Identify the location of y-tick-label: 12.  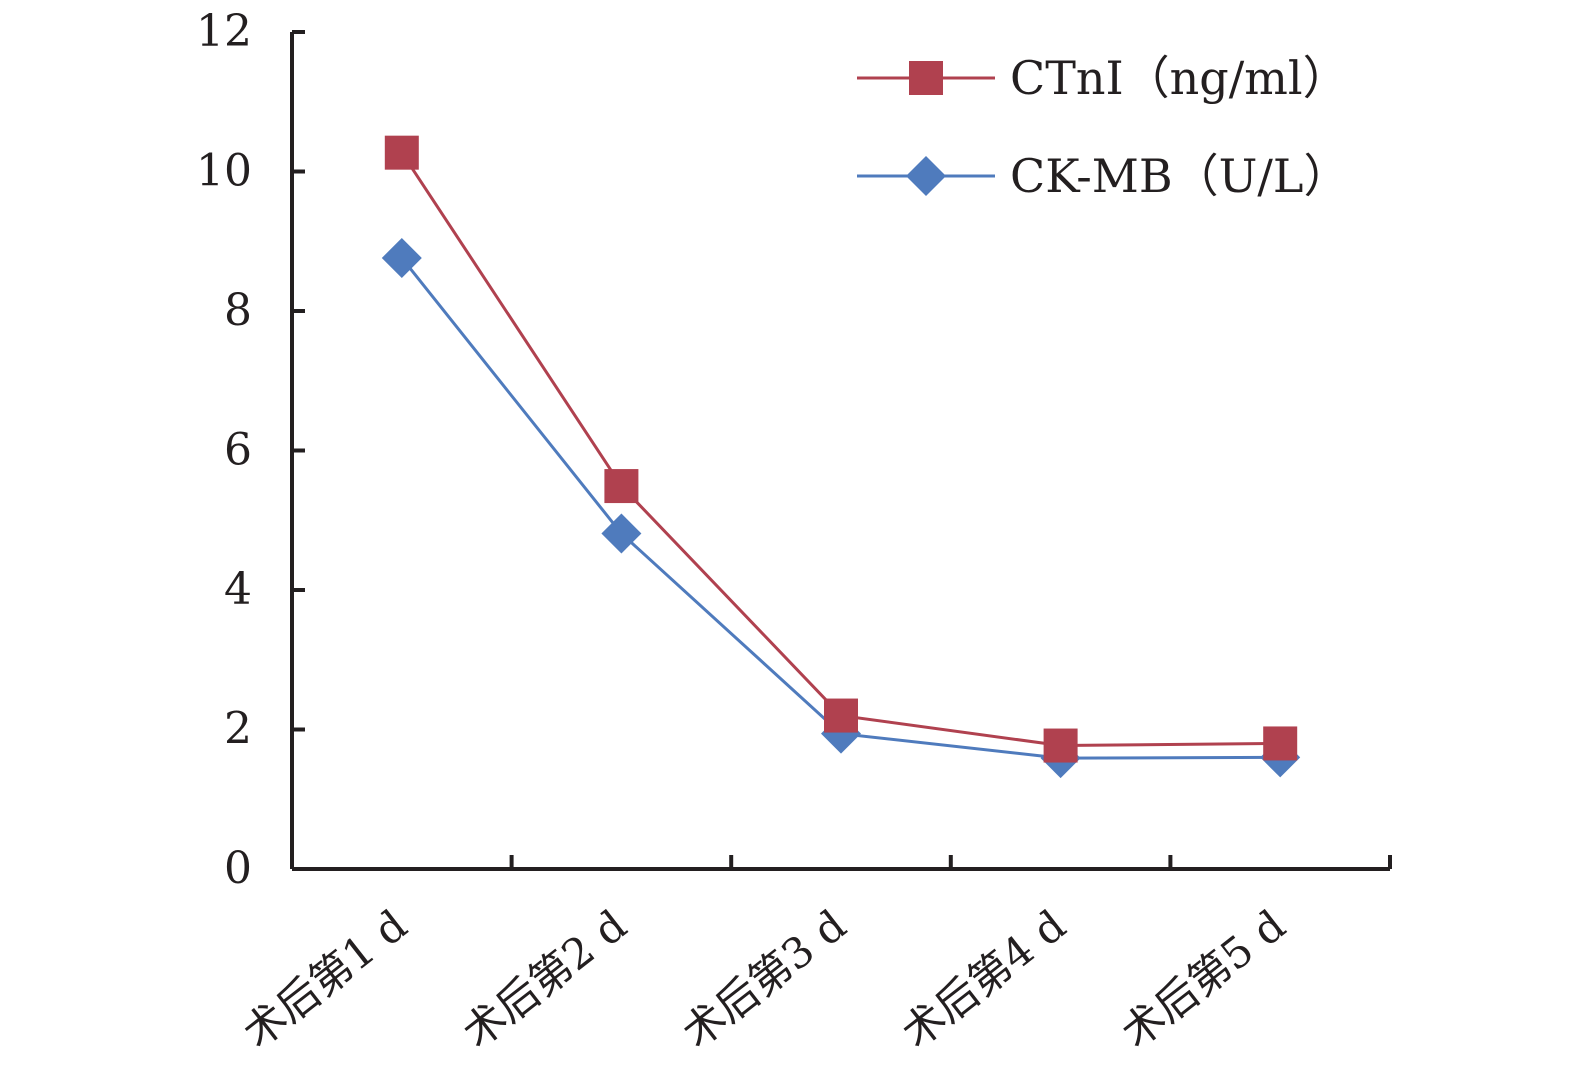
(224, 31).